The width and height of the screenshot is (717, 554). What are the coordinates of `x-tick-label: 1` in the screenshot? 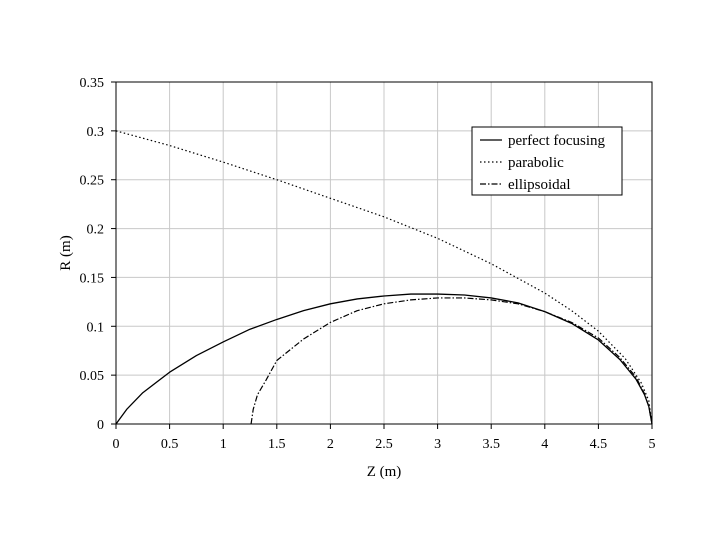 It's located at (223, 444).